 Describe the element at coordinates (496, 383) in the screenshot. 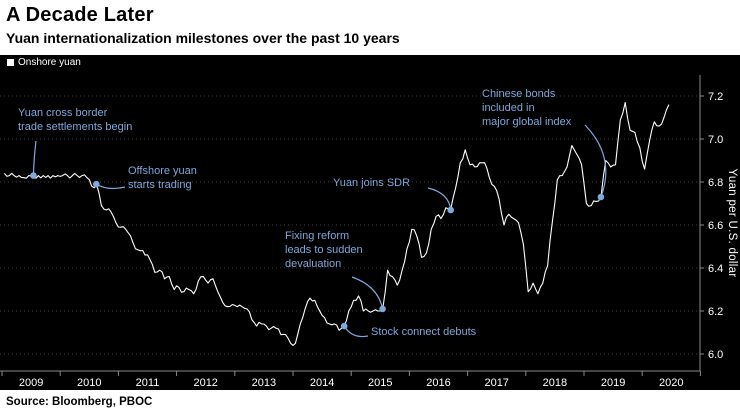

I see `x-tick-label: 2017` at that location.